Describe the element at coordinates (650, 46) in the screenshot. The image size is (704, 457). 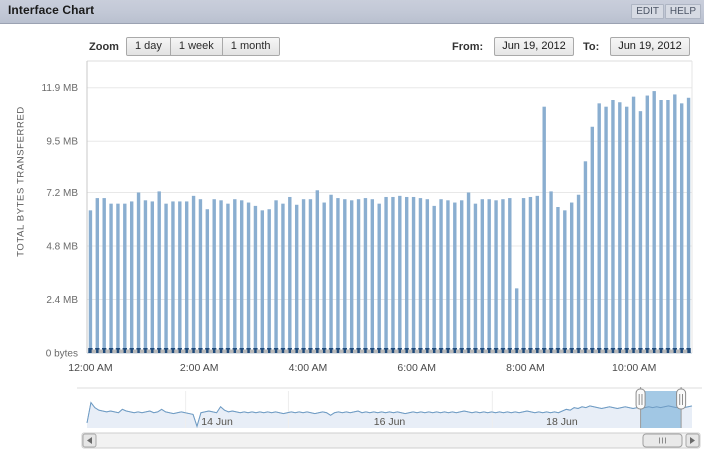
I see `to-date-input: Jun 19, 2012` at that location.